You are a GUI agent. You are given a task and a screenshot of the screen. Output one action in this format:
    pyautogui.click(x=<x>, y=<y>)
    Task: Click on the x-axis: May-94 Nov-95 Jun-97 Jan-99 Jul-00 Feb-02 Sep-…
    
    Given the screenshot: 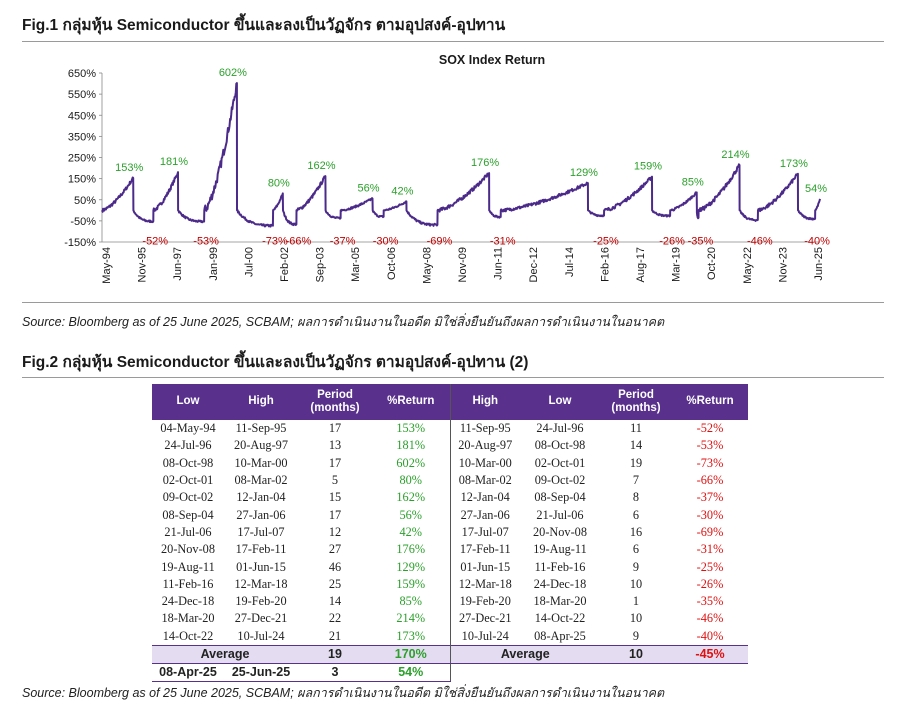 What is the action you would take?
    pyautogui.click(x=463, y=262)
    